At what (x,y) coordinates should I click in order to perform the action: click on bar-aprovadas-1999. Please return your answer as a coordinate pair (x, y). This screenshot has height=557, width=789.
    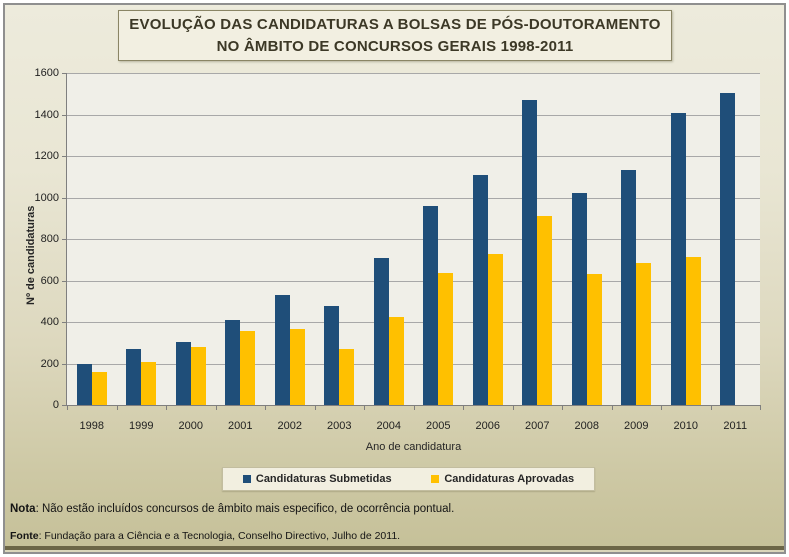
    Looking at the image, I should click on (149, 383).